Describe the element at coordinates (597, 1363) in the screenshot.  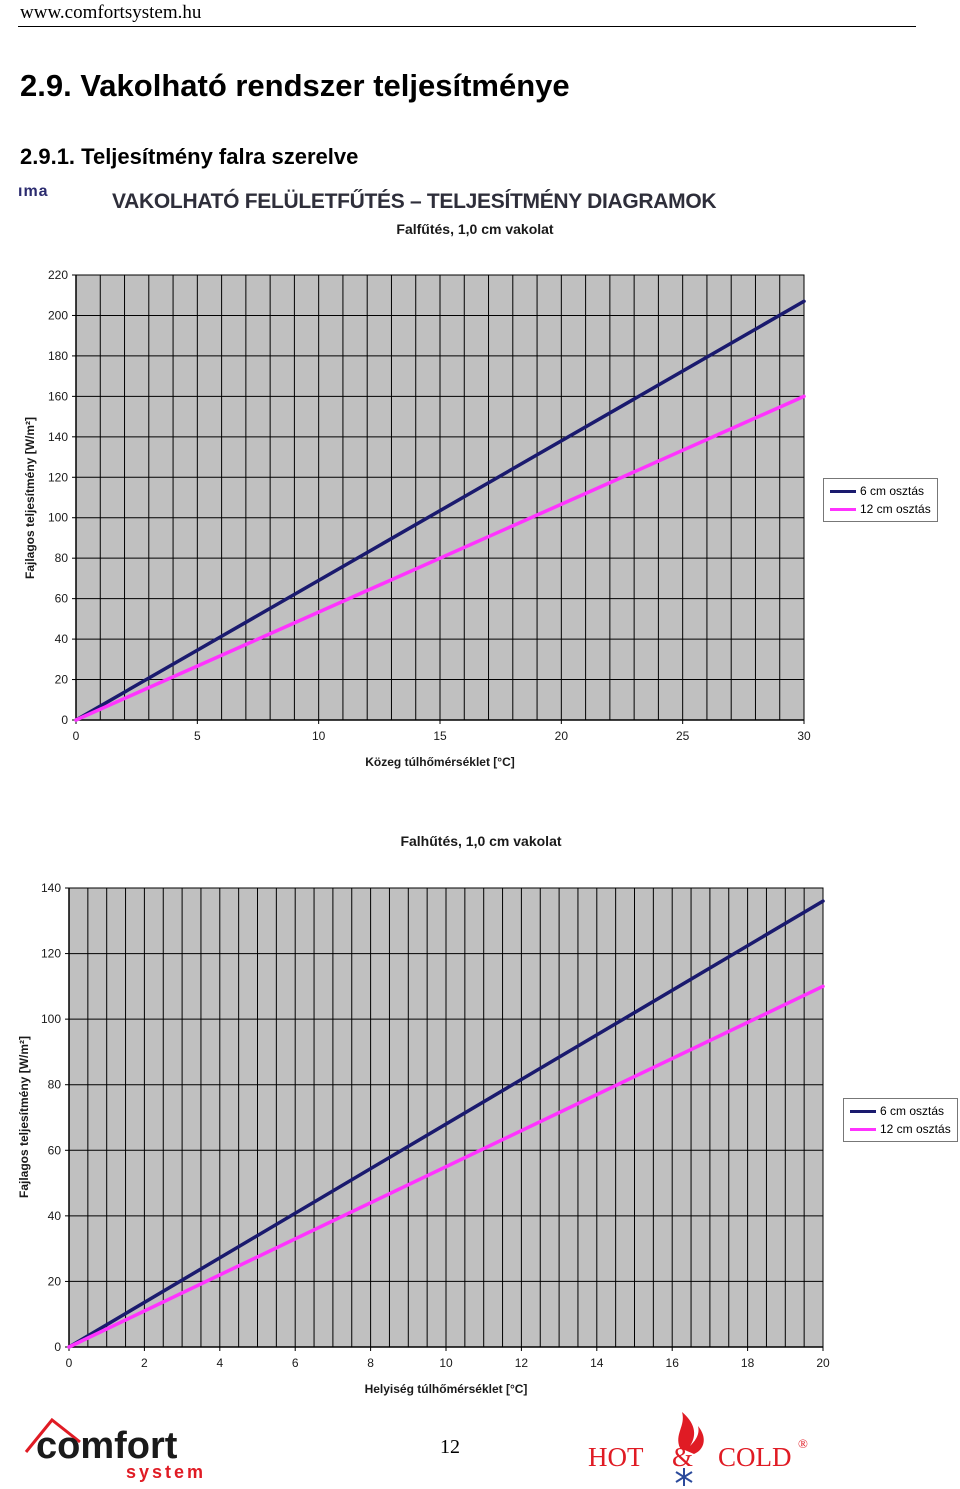
I see `x-tick-label: 14` at that location.